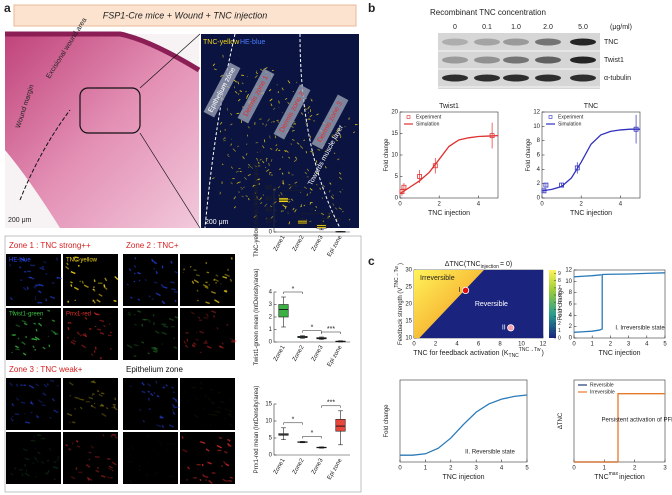 The height and width of the screenshot is (495, 672). What do you see at coordinates (571, 117) in the screenshot?
I see `legend-label: Experiment` at bounding box center [571, 117].